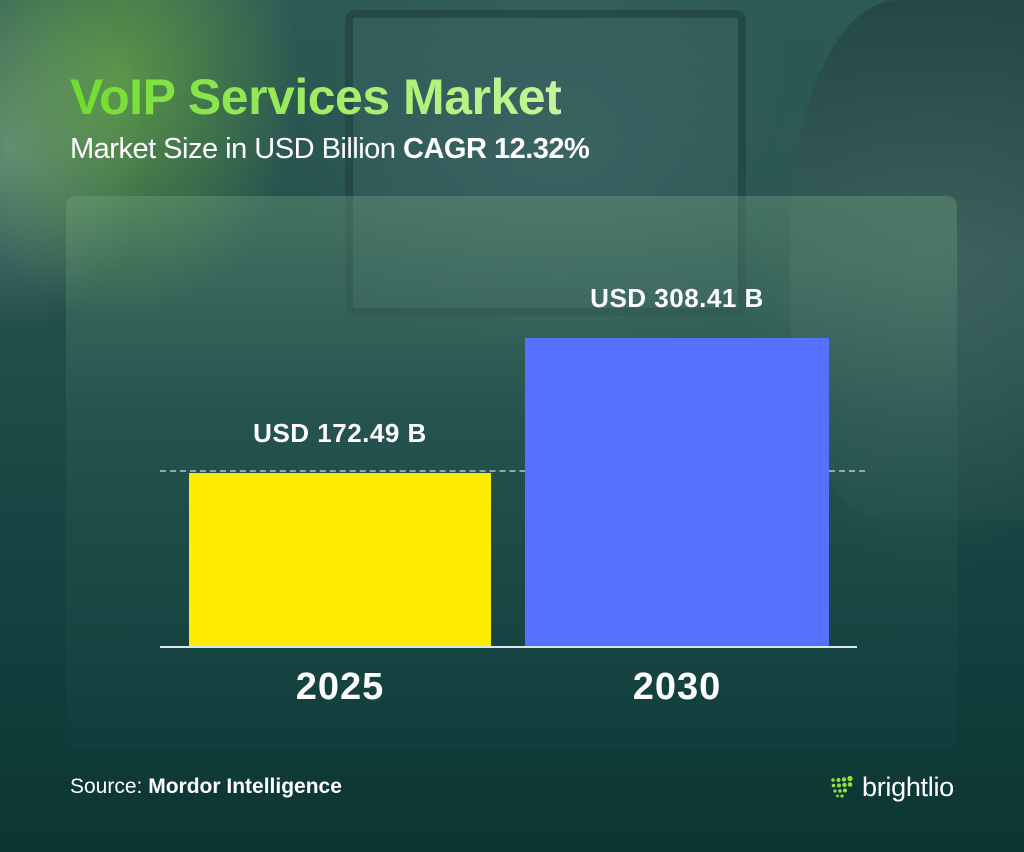 The image size is (1024, 852). What do you see at coordinates (245, 786) in the screenshot?
I see `source-name: Mordor Intelligence` at bounding box center [245, 786].